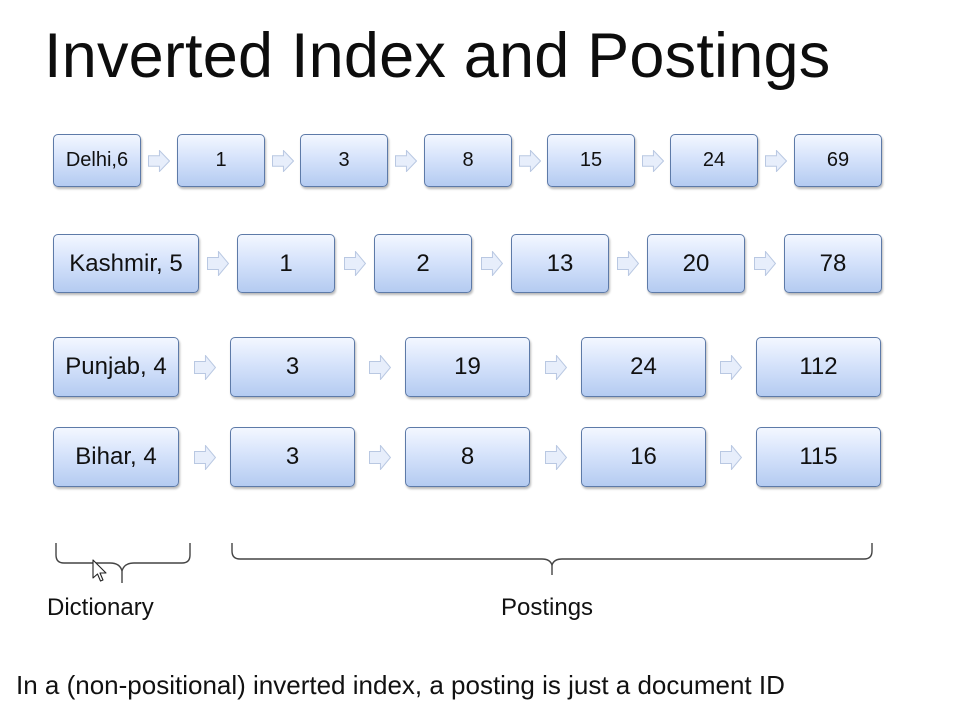 The image size is (972, 713). I want to click on posting-box: 16, so click(643, 457).